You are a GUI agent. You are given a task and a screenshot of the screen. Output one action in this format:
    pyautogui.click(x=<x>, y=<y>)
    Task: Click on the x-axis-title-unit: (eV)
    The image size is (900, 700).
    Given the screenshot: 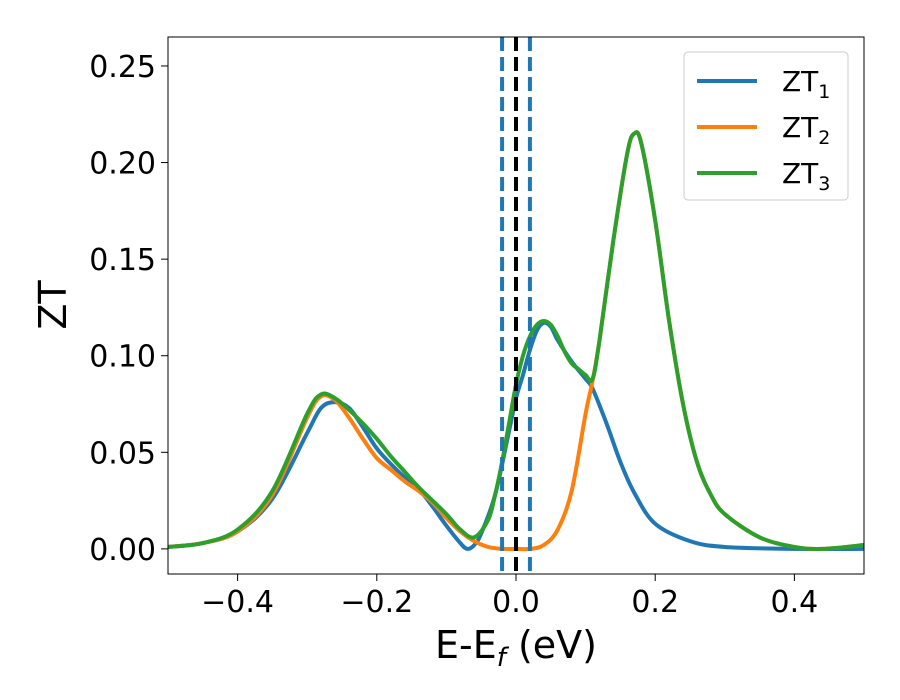 What is the action you would take?
    pyautogui.click(x=551, y=645)
    